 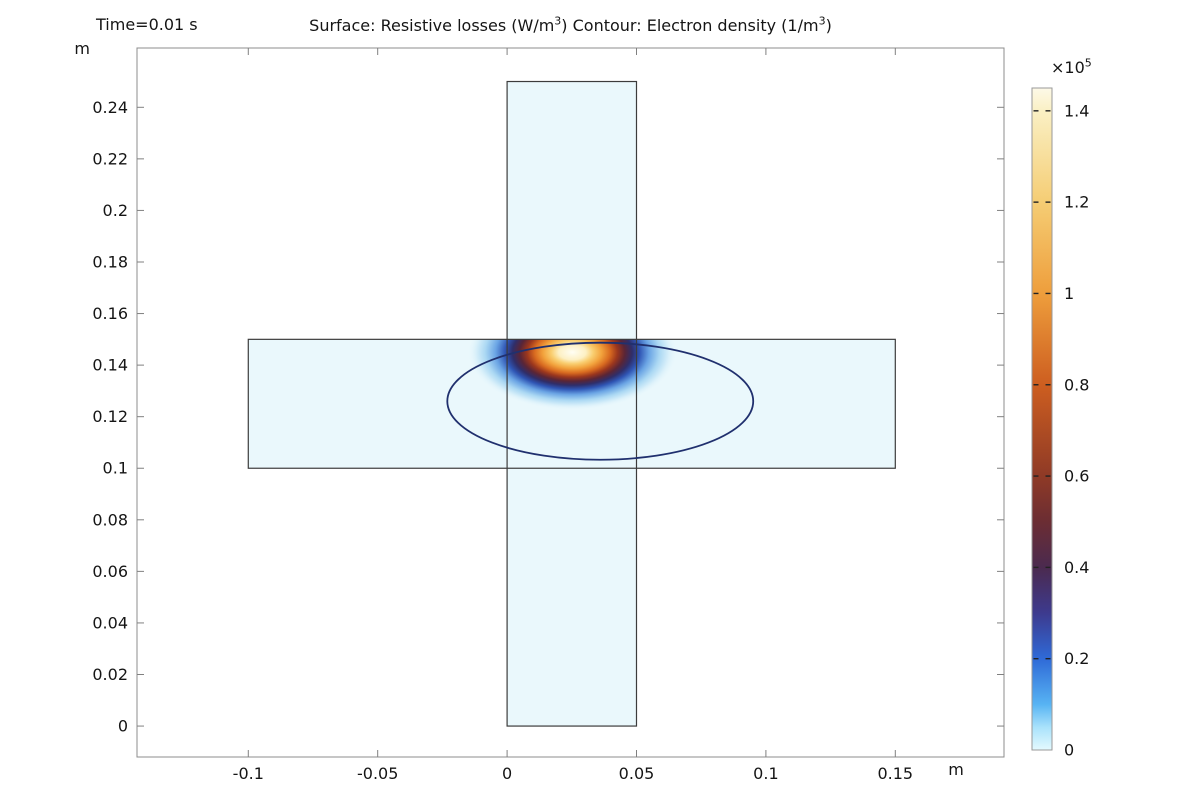 I want to click on x-tick-label: 0.1, so click(x=765, y=773).